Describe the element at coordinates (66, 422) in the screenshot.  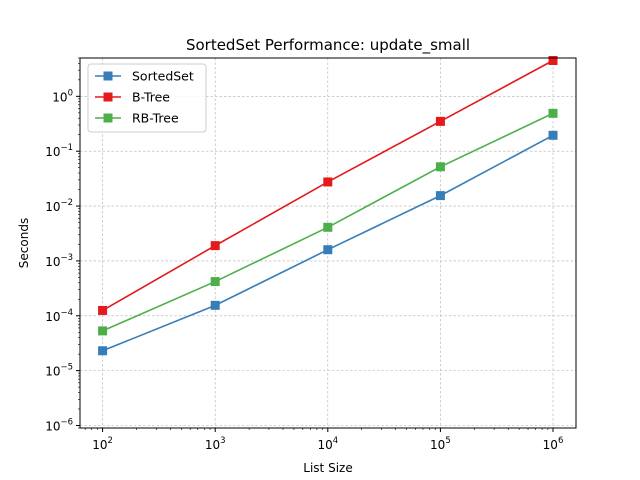
I see `y-tick-exponent: −6` at that location.